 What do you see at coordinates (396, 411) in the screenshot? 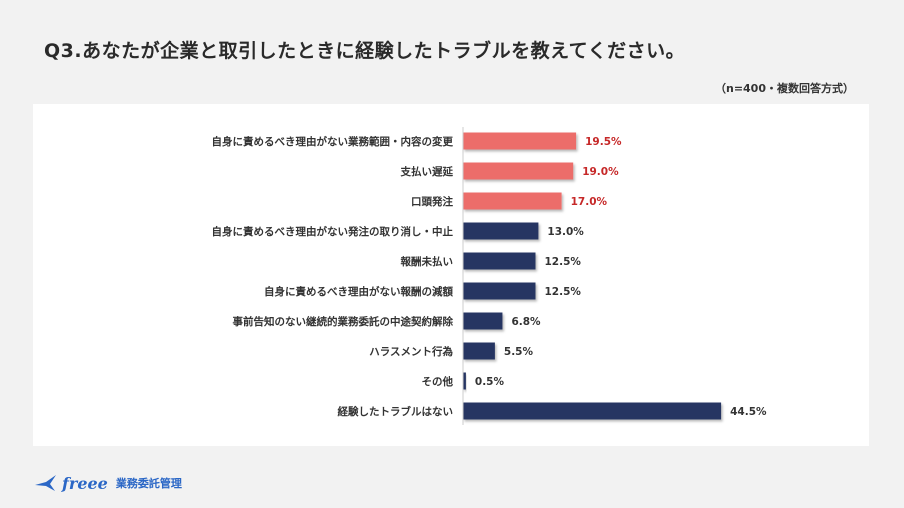
I see `category-label: 経験したトラブルはない` at bounding box center [396, 411].